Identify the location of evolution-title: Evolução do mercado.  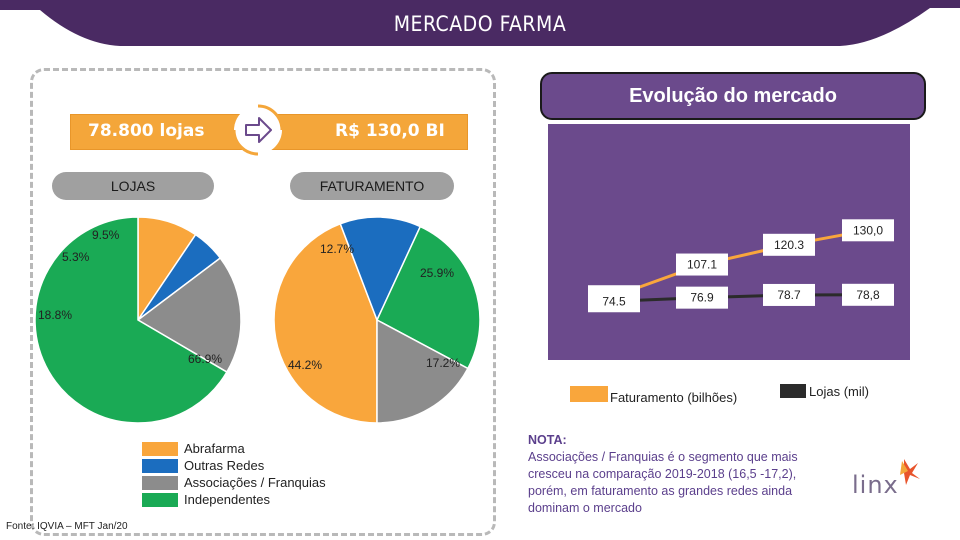
(733, 96).